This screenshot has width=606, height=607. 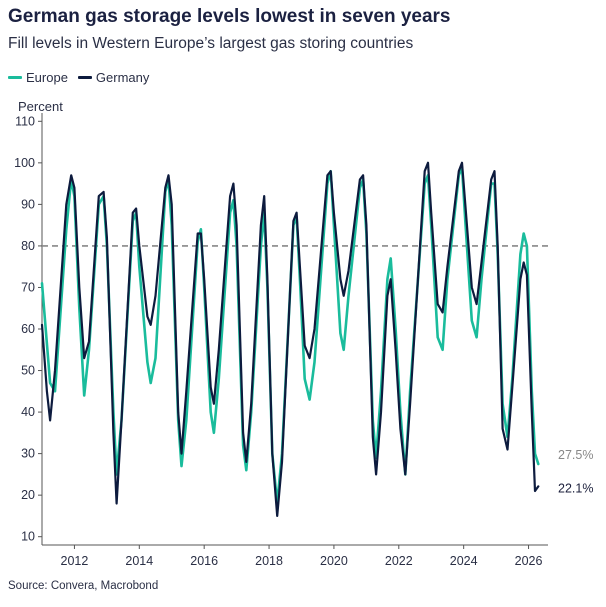 I want to click on y-tick-label: 90, so click(x=28, y=204).